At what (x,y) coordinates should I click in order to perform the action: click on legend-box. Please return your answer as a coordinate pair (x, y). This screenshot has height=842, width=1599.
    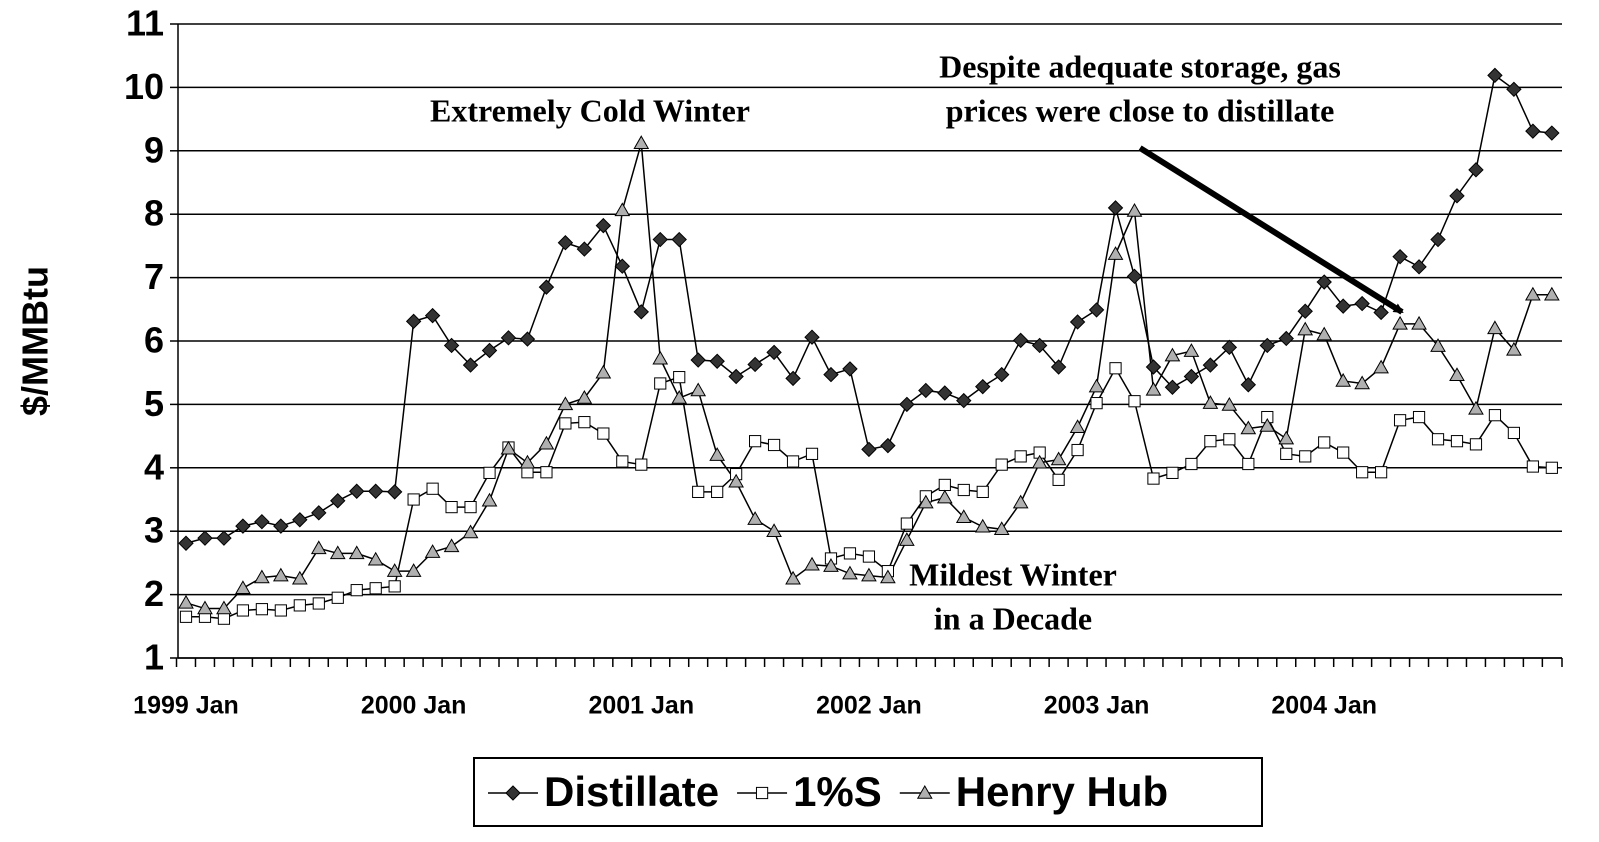
    Looking at the image, I should click on (868, 792).